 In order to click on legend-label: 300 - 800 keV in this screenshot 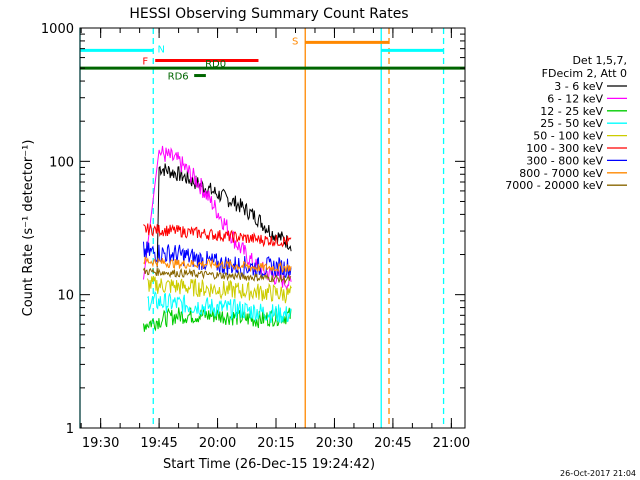, I will do `click(564, 160)`.